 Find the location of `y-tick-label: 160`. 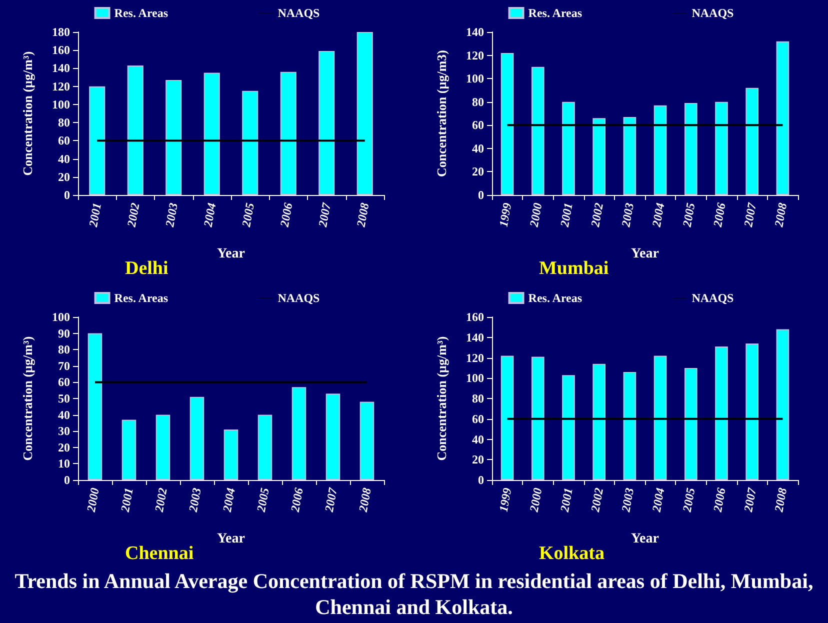

y-tick-label: 160 is located at coordinates (475, 317).